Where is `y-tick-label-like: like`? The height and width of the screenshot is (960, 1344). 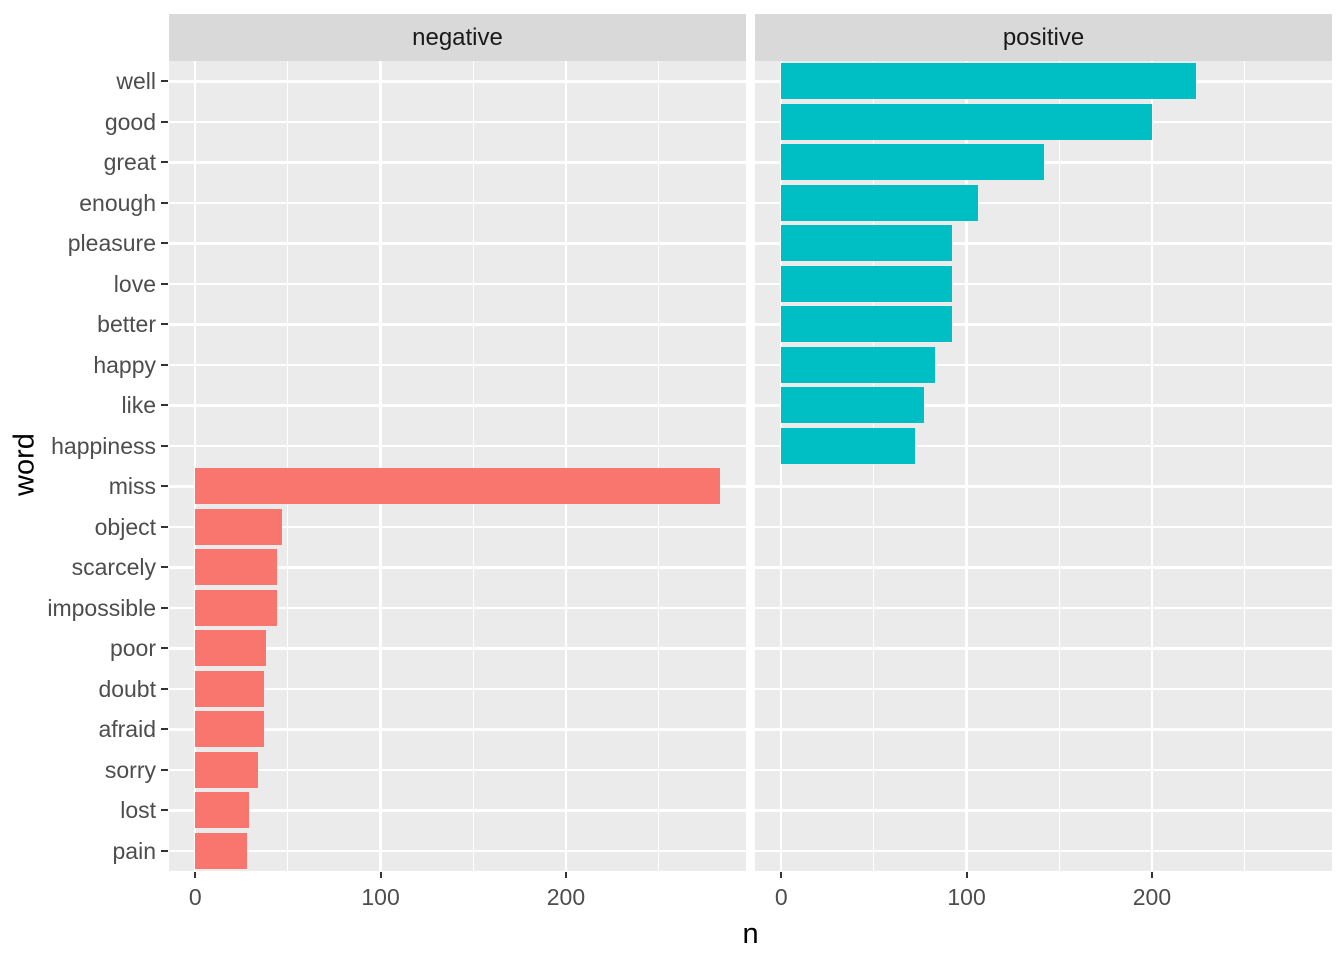
y-tick-label-like: like is located at coordinates (138, 405).